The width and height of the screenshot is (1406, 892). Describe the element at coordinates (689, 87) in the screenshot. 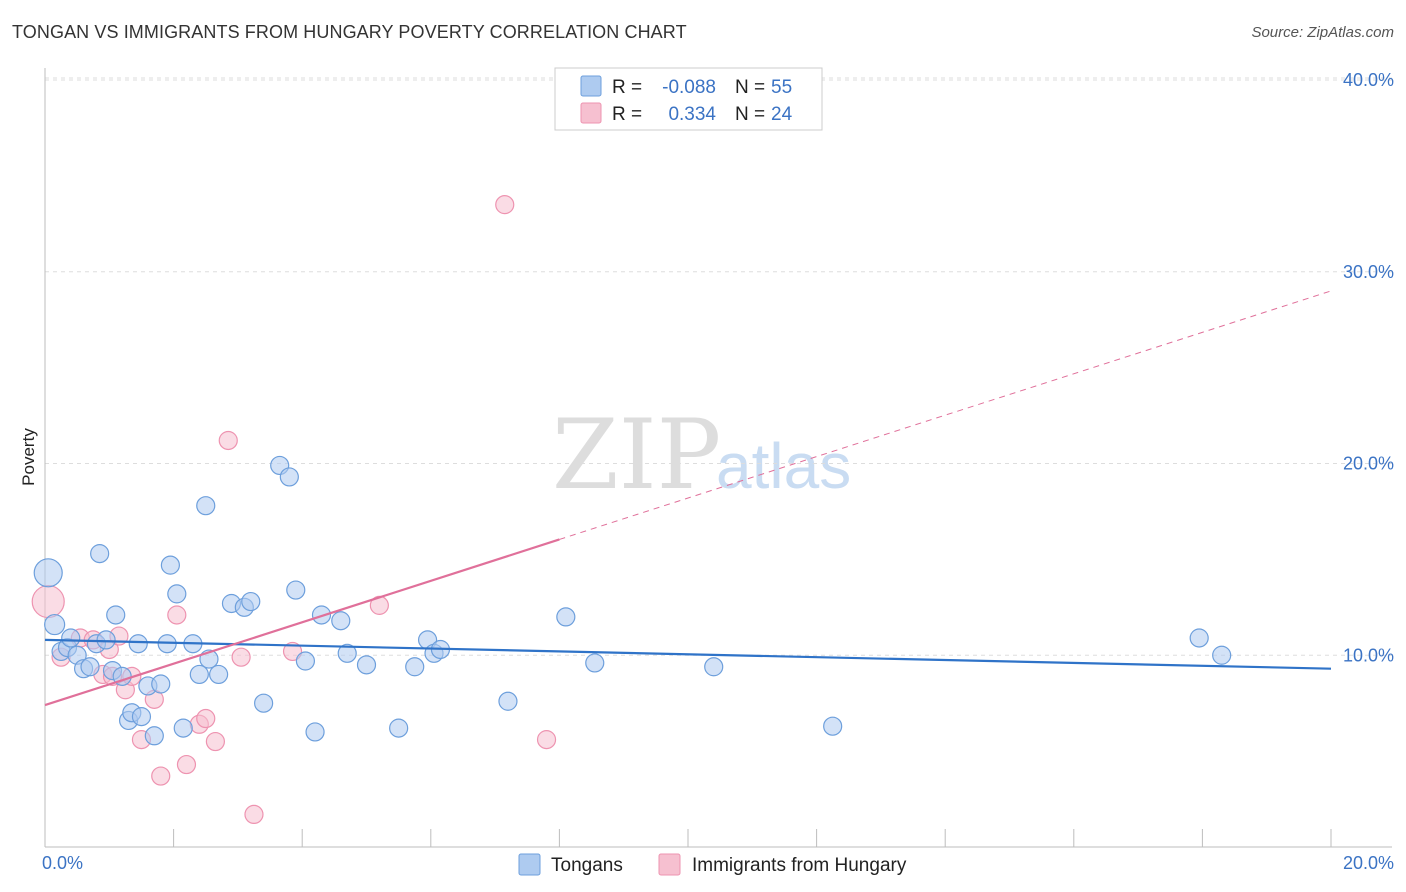

I see `legend-r-value-tongans: -0.088` at that location.